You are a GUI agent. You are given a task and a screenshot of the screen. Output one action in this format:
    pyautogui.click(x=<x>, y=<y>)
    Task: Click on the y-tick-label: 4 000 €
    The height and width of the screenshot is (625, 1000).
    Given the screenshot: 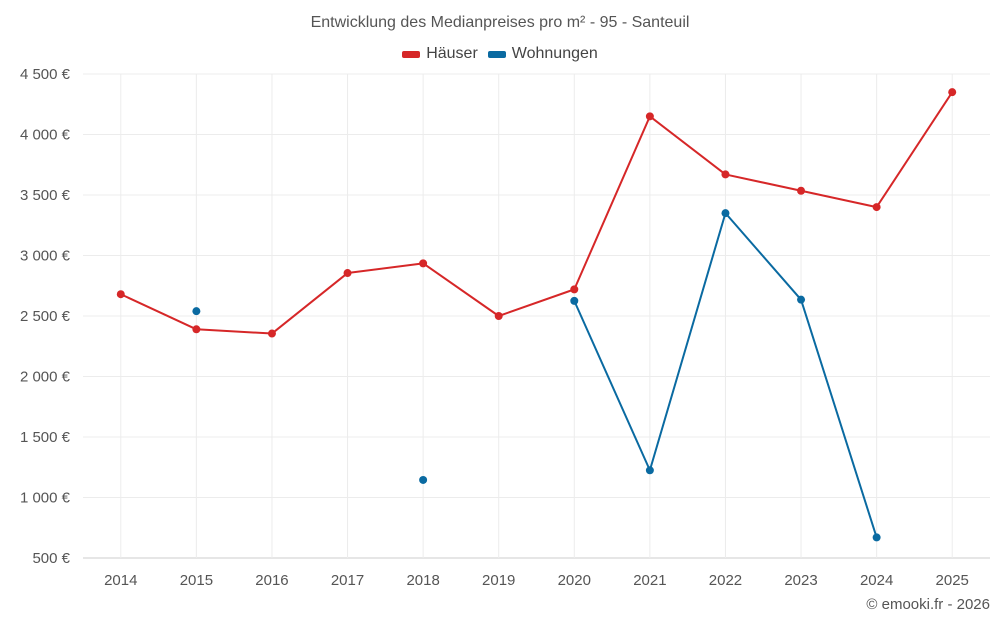 What is the action you would take?
    pyautogui.click(x=45, y=135)
    